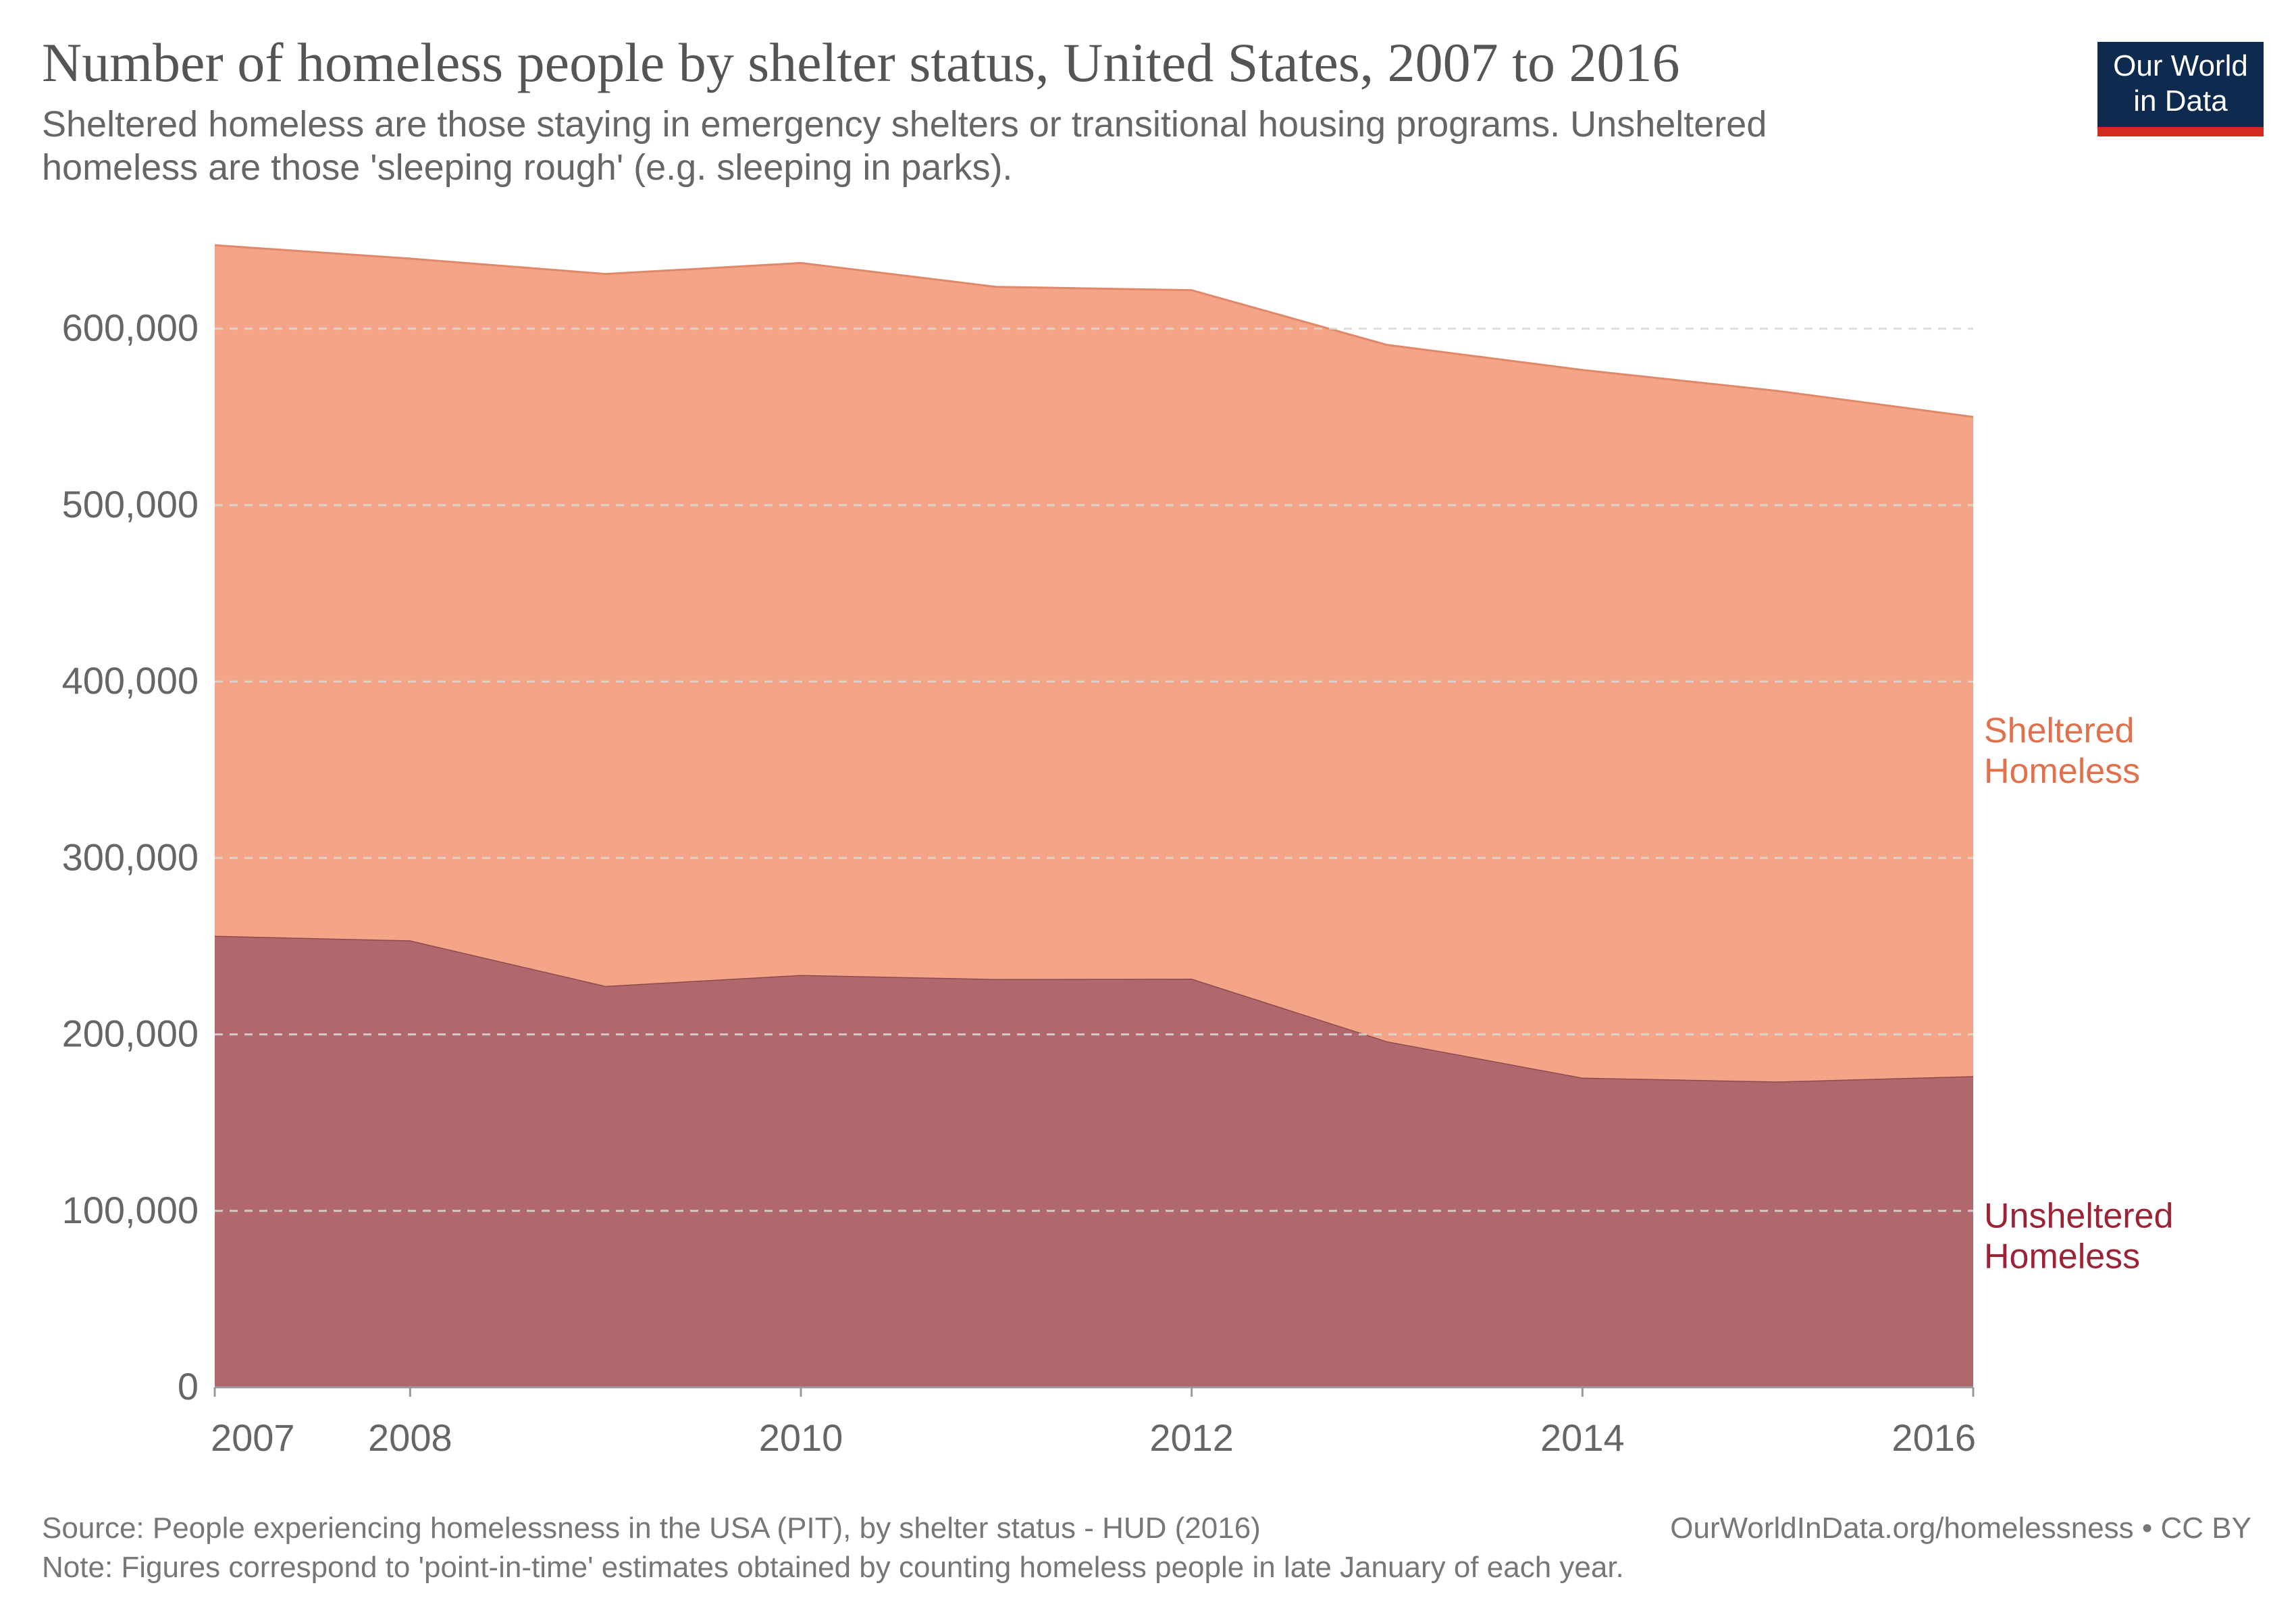 The image size is (2296, 1621). Describe the element at coordinates (2078, 1216) in the screenshot. I see `series-label-line: Unsheltered` at that location.